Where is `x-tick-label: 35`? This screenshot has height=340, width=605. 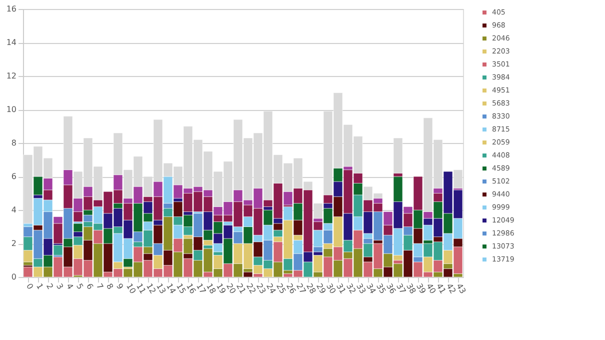
x-tick-label: 35 is located at coordinates (381, 289).